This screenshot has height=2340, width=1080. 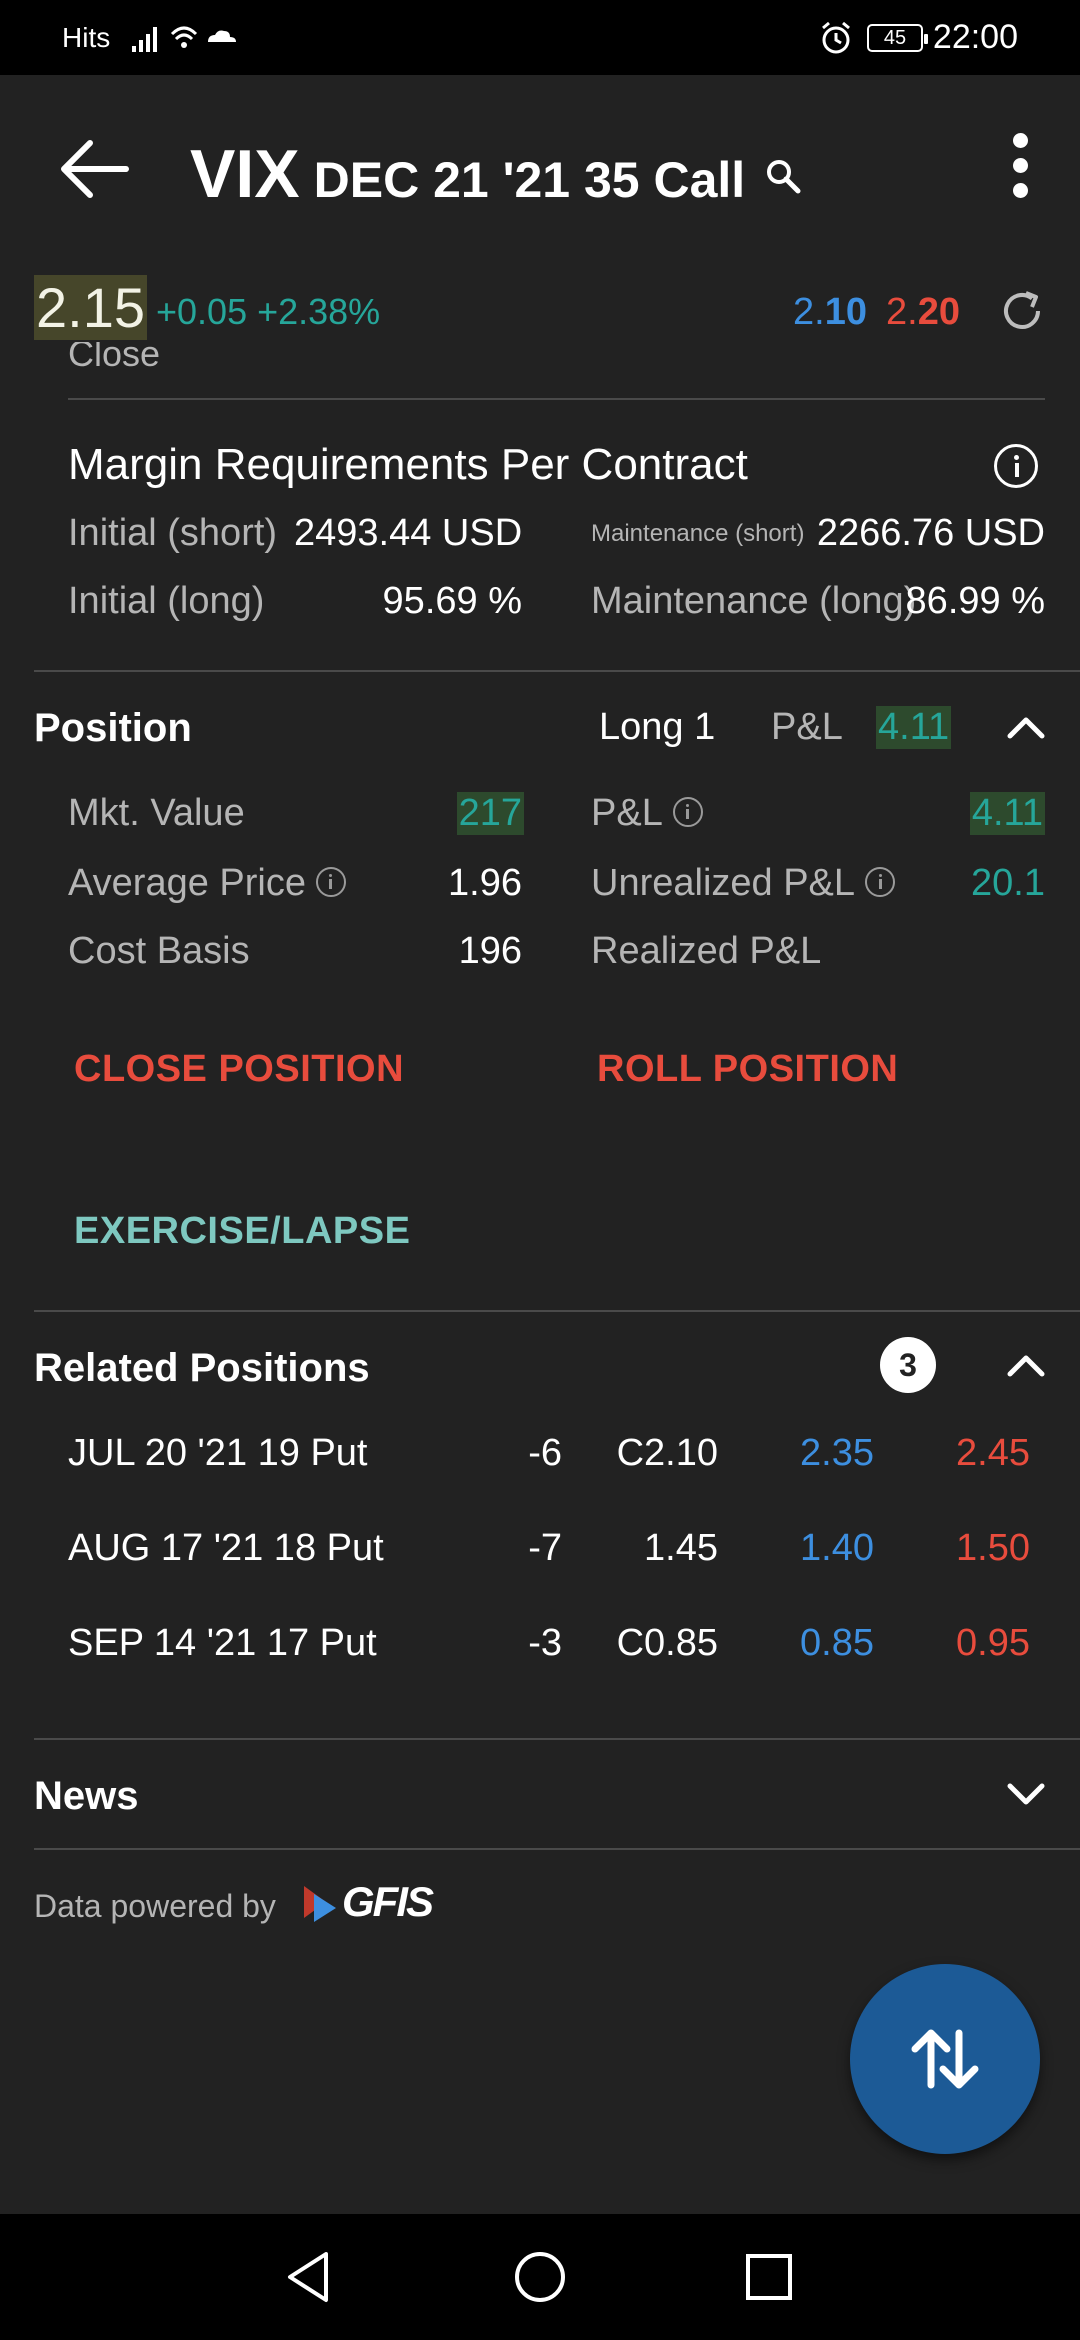 What do you see at coordinates (408, 464) in the screenshot?
I see `margin-title: Margin Requirements Per Contract` at bounding box center [408, 464].